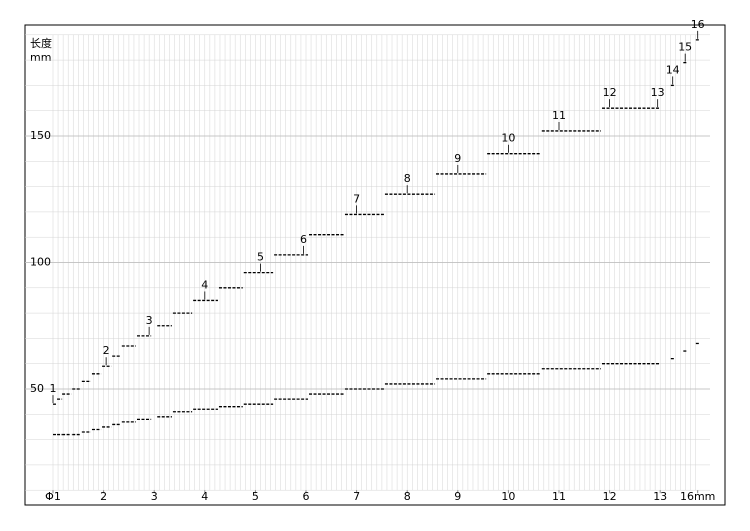 This screenshot has height=531, width=750. Describe the element at coordinates (508, 496) in the screenshot. I see `x-tick-label: 10` at that location.